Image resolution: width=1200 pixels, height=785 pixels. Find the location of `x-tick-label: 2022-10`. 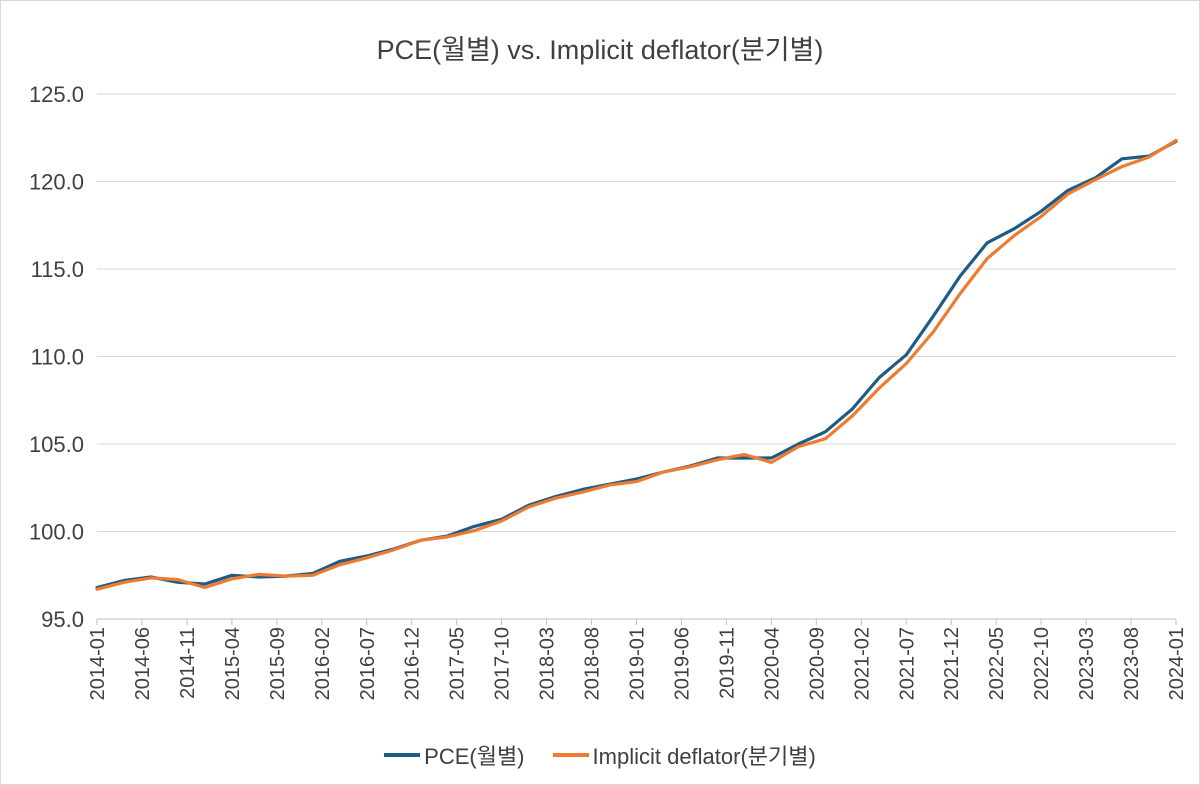

x-tick-label: 2022-10 is located at coordinates (1042, 663).